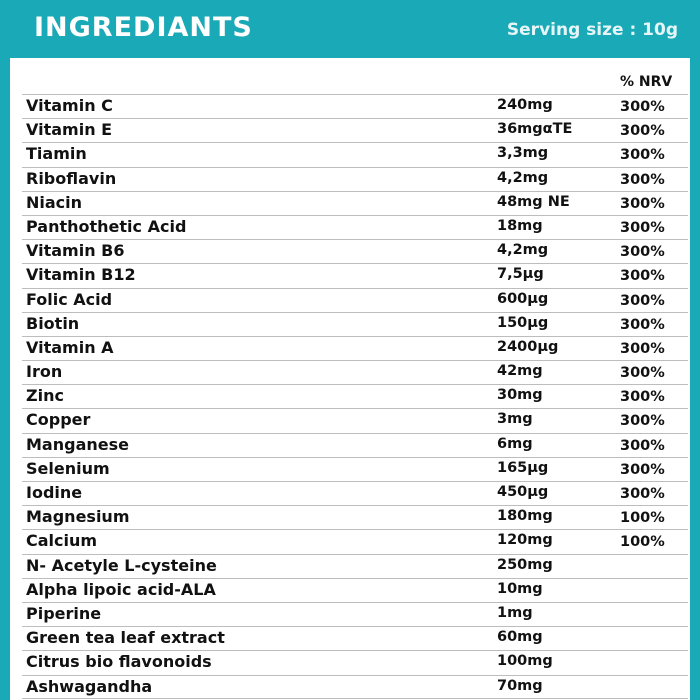 The width and height of the screenshot is (700, 700). I want to click on ingredient-name: Alpha lipoic acid-ALA, so click(121, 589).